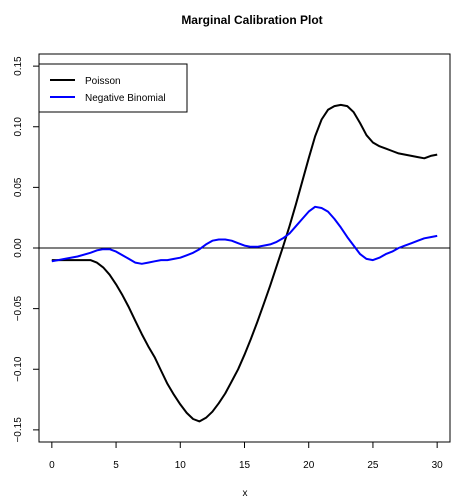 This screenshot has height=499, width=452. What do you see at coordinates (18, 309) in the screenshot?
I see `y-tick-label: −0.05` at bounding box center [18, 309].